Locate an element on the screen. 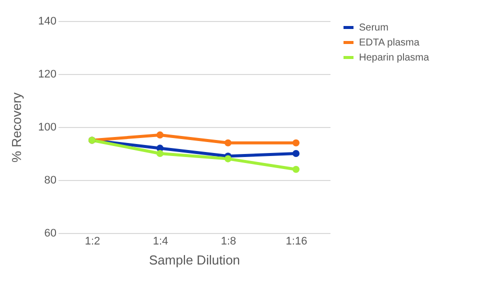  y-tick-label: 60 is located at coordinates (50, 234).